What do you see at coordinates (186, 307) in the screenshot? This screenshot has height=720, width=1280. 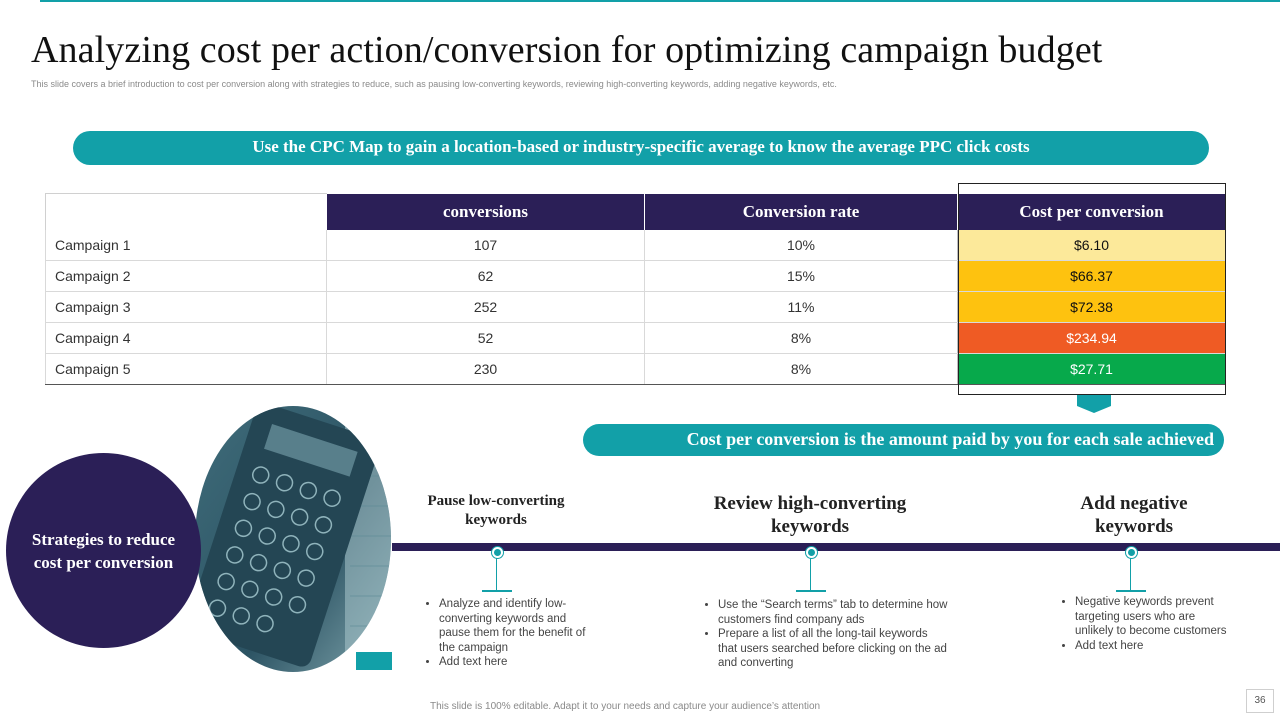 I see `campaign-name: Campaign 3` at bounding box center [186, 307].